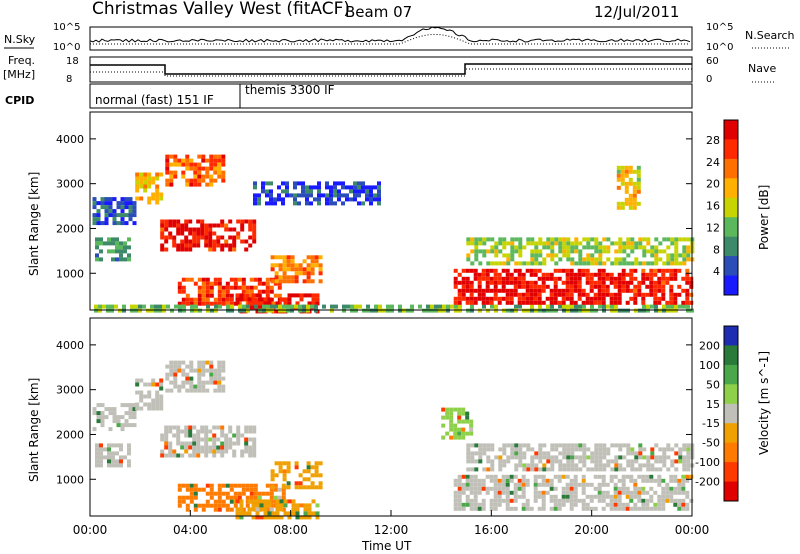  What do you see at coordinates (731, 149) in the screenshot?
I see `colorbar-swatch` at bounding box center [731, 149].